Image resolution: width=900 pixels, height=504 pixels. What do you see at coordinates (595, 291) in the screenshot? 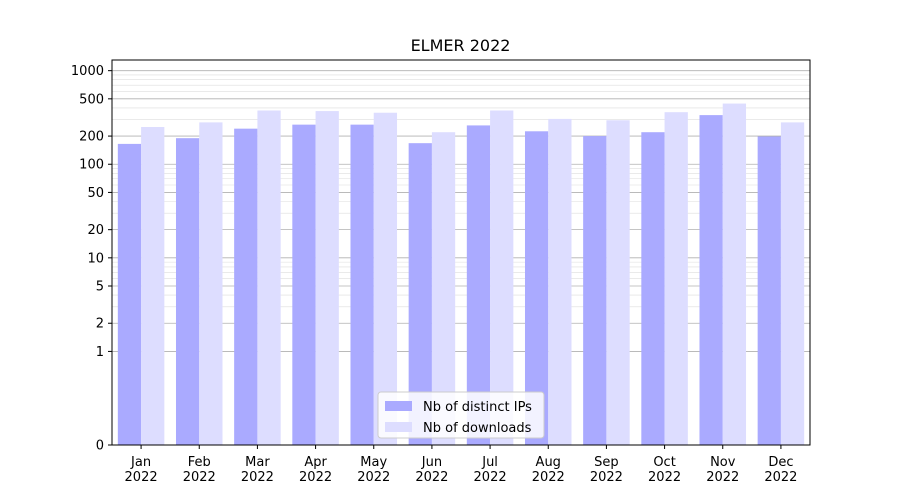
I see `bar-nb-of-distinct-ips-sep` at bounding box center [595, 291].